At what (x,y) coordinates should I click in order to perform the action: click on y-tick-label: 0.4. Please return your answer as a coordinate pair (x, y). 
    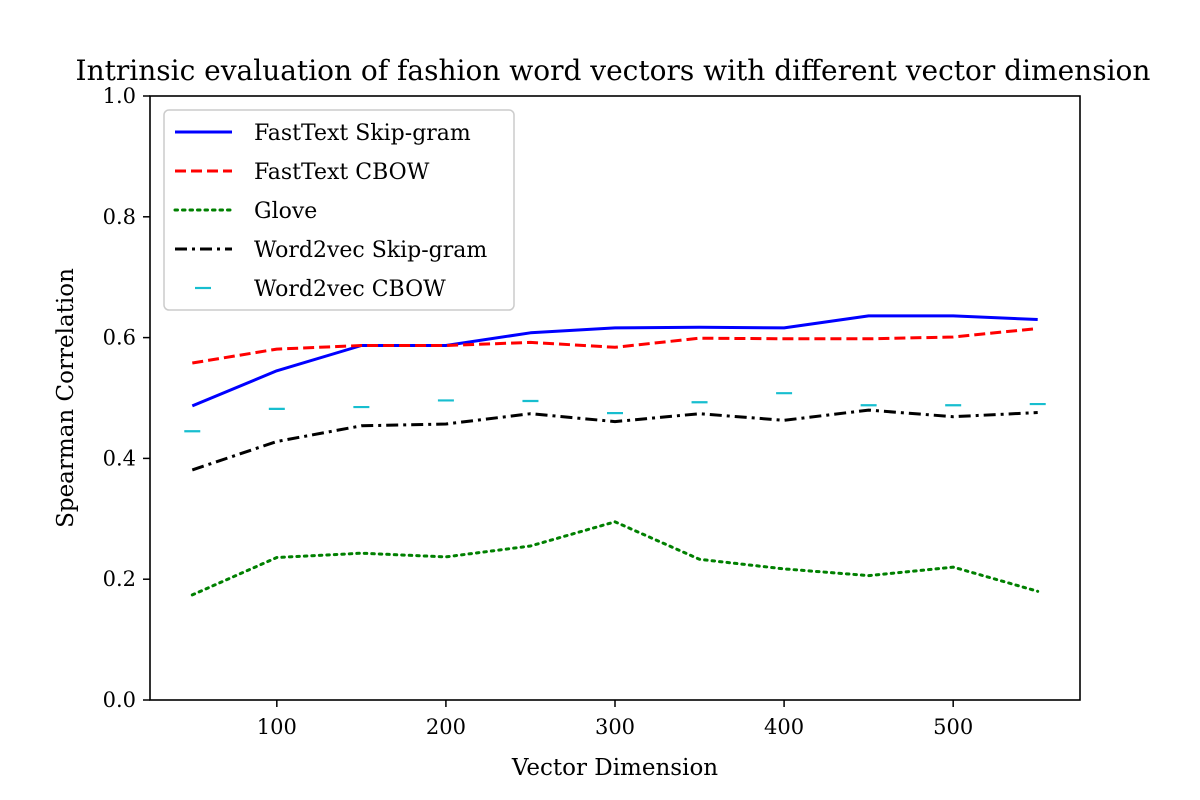
    Looking at the image, I should click on (119, 458).